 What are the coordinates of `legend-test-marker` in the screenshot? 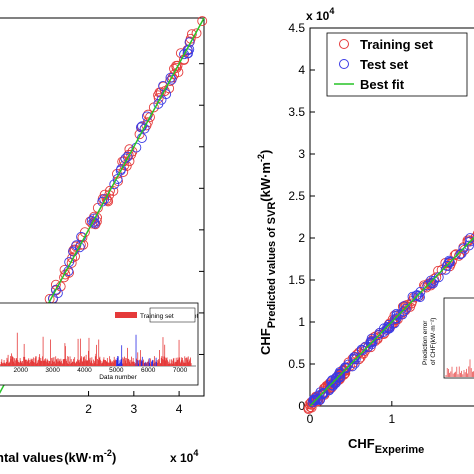 It's located at (344, 64).